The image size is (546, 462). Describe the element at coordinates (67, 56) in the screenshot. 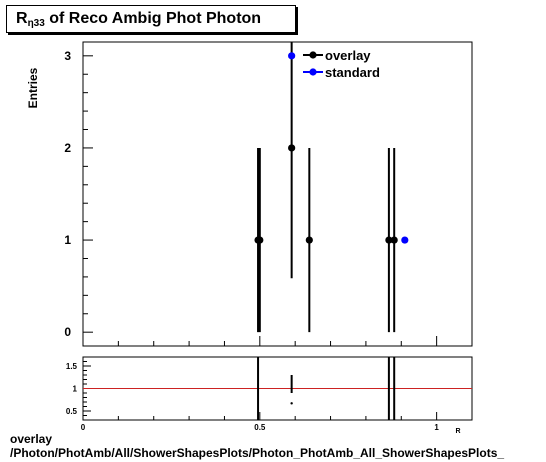

I see `y-tick-label: 3` at that location.